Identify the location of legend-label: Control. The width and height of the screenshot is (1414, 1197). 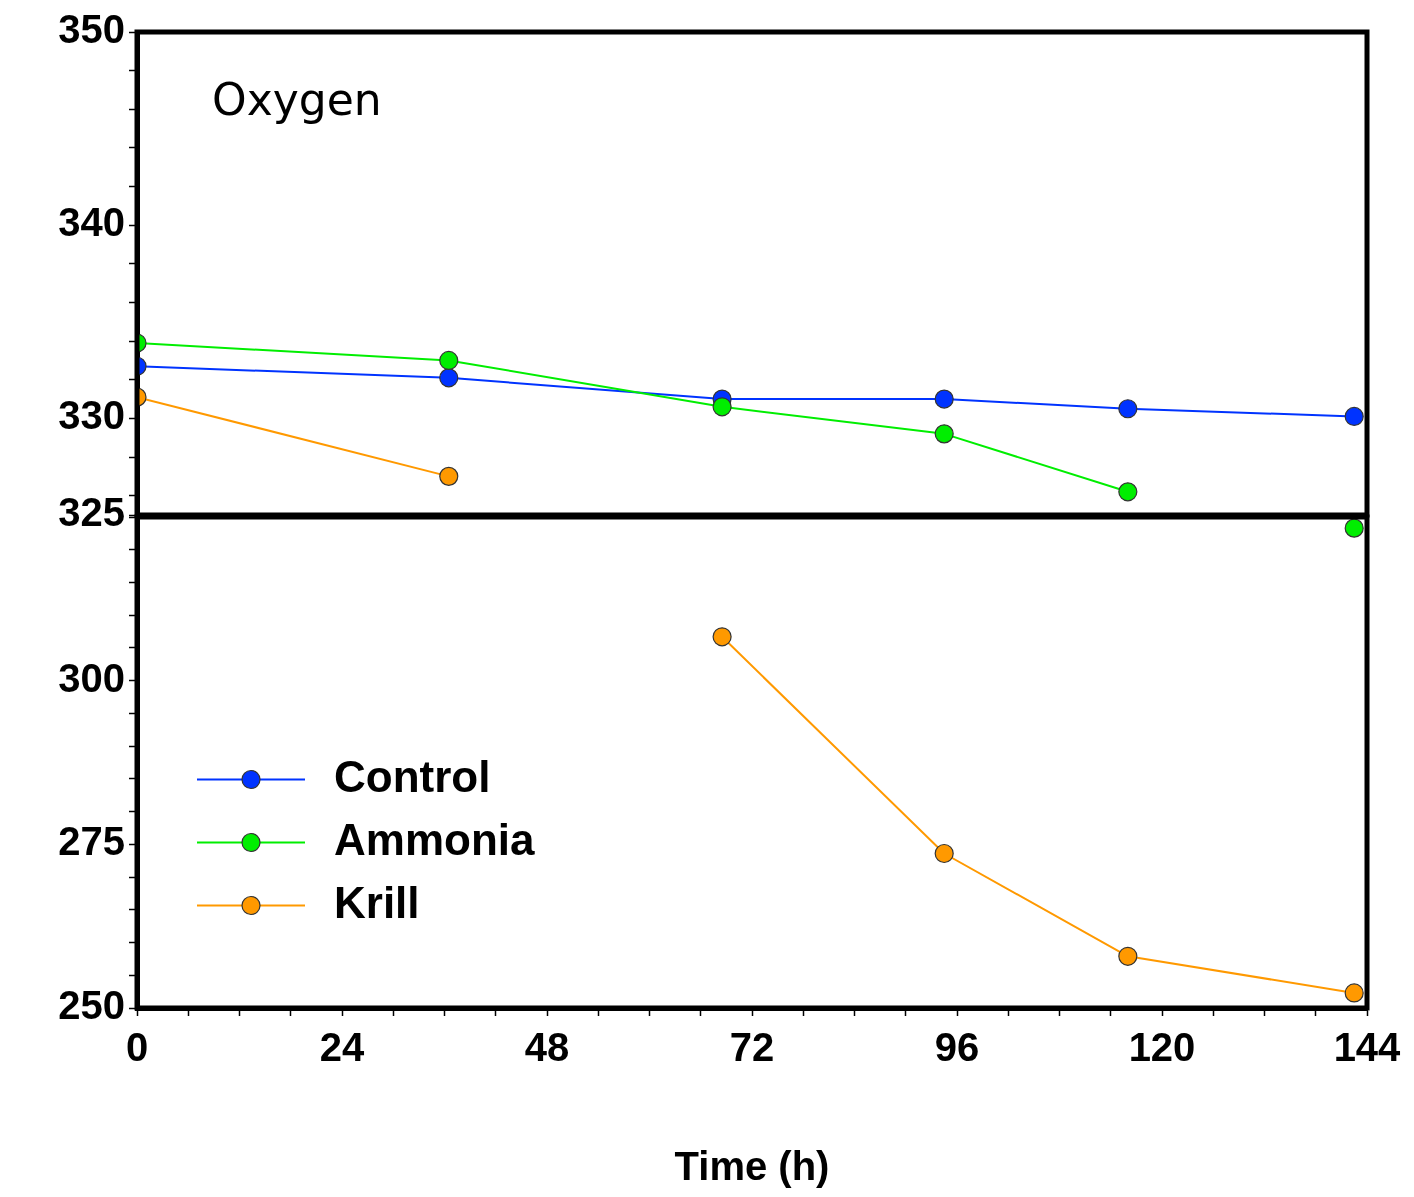
(412, 776).